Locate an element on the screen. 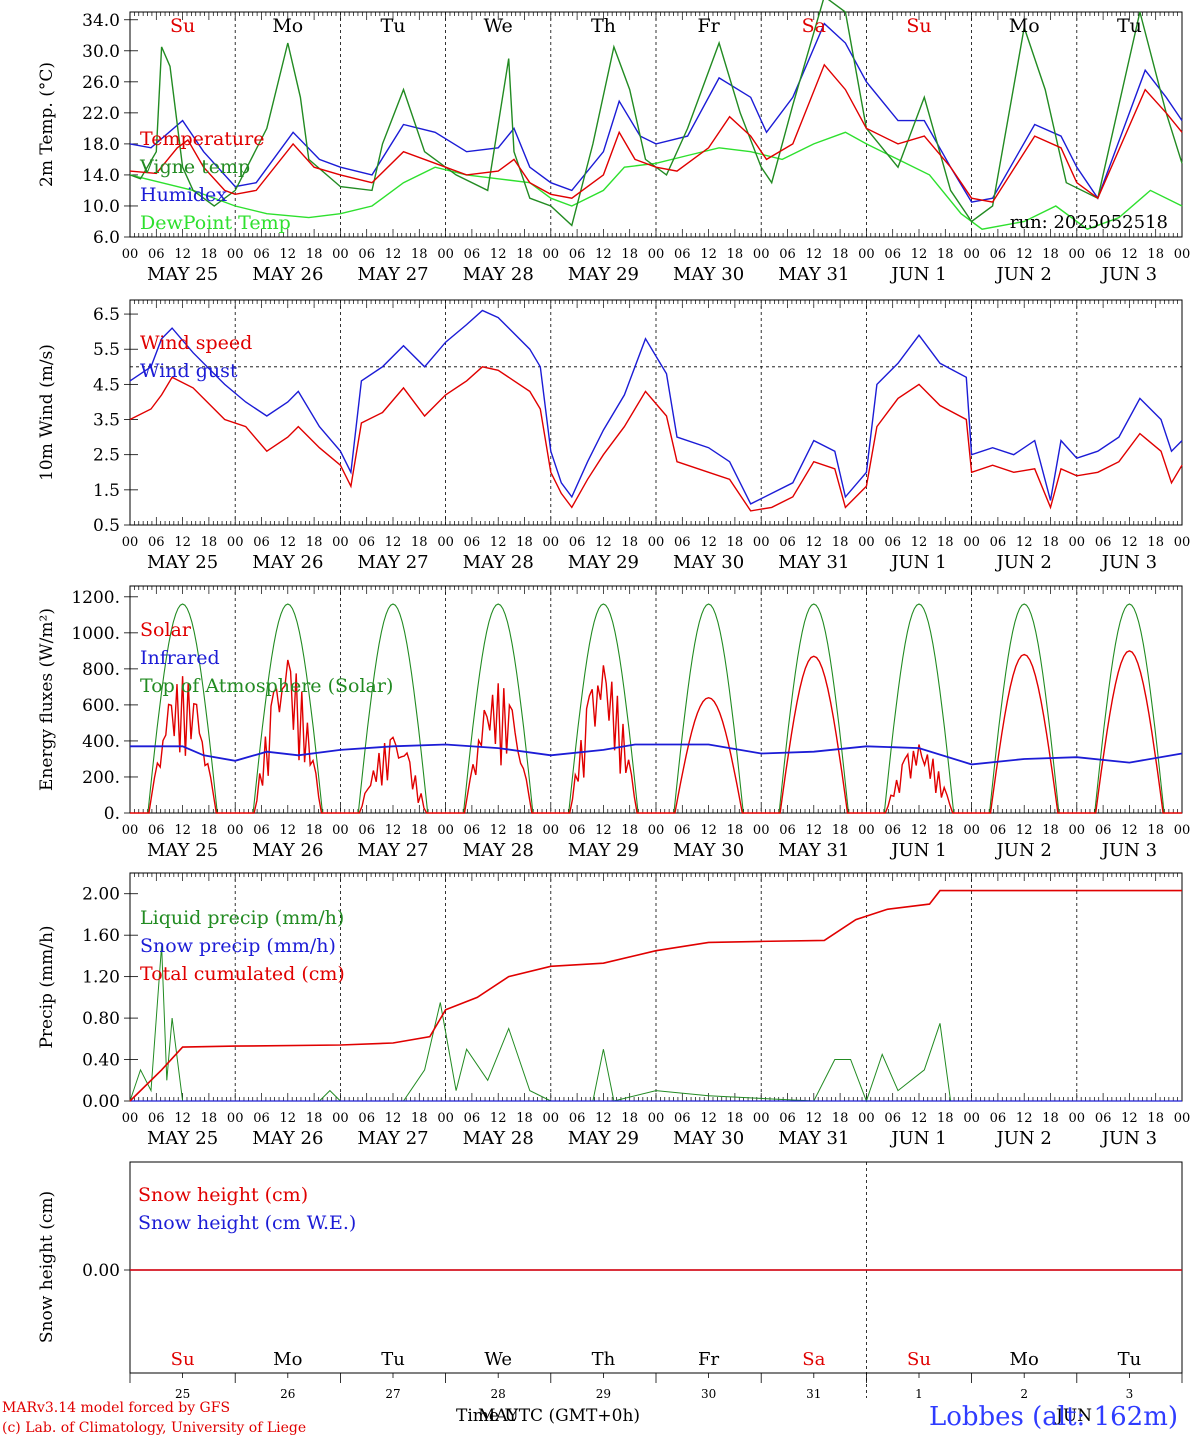  y-tick-label: 400. is located at coordinates (101, 742).